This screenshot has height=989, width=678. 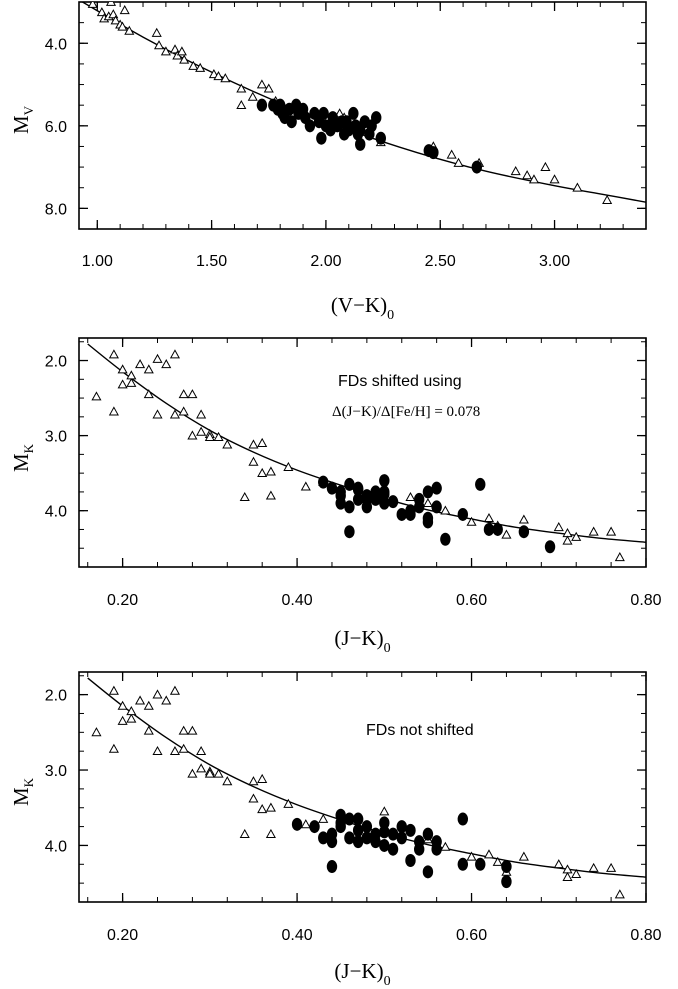 I want to click on x-tick-label: 1.00, so click(x=97, y=261).